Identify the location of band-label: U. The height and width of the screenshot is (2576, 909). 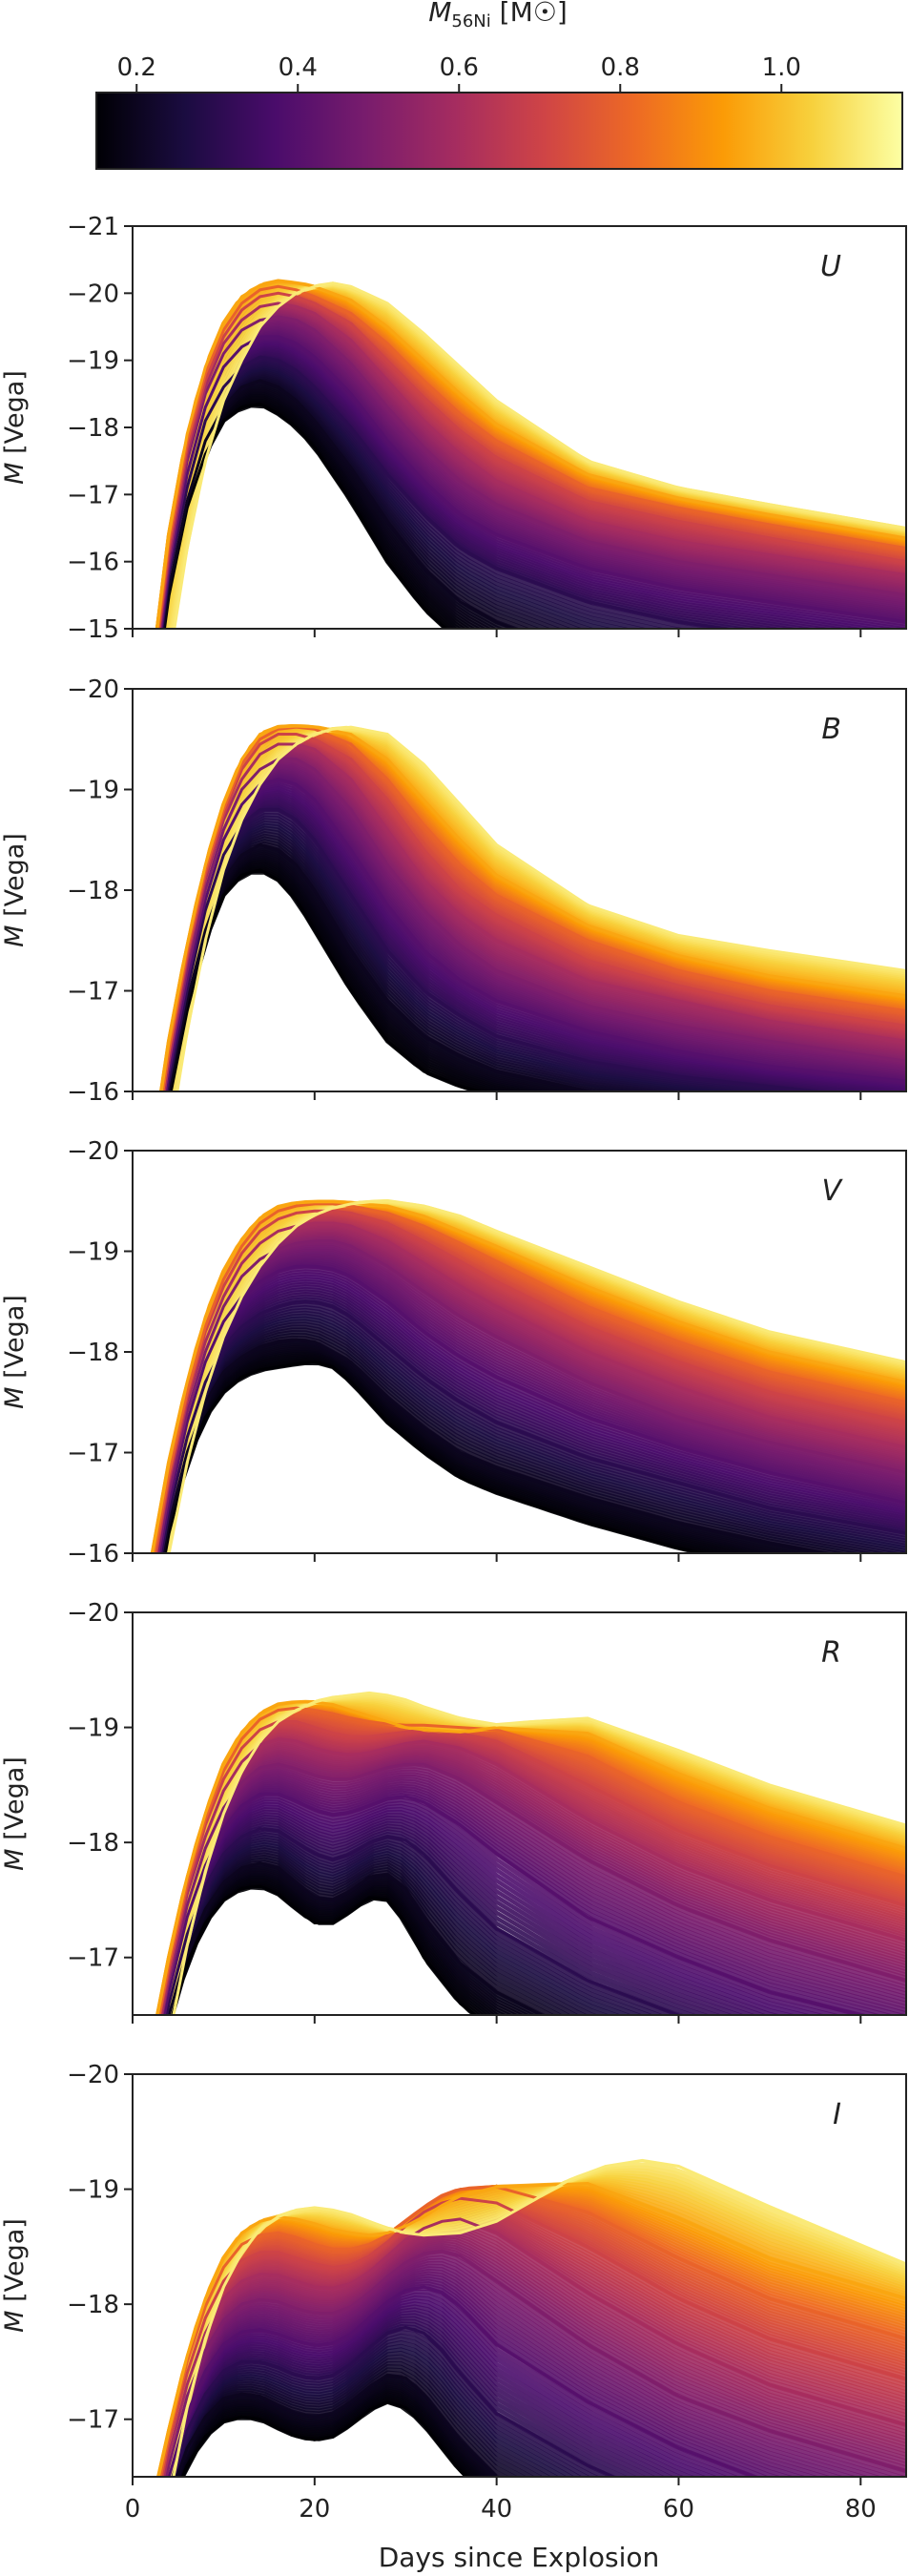
(830, 266).